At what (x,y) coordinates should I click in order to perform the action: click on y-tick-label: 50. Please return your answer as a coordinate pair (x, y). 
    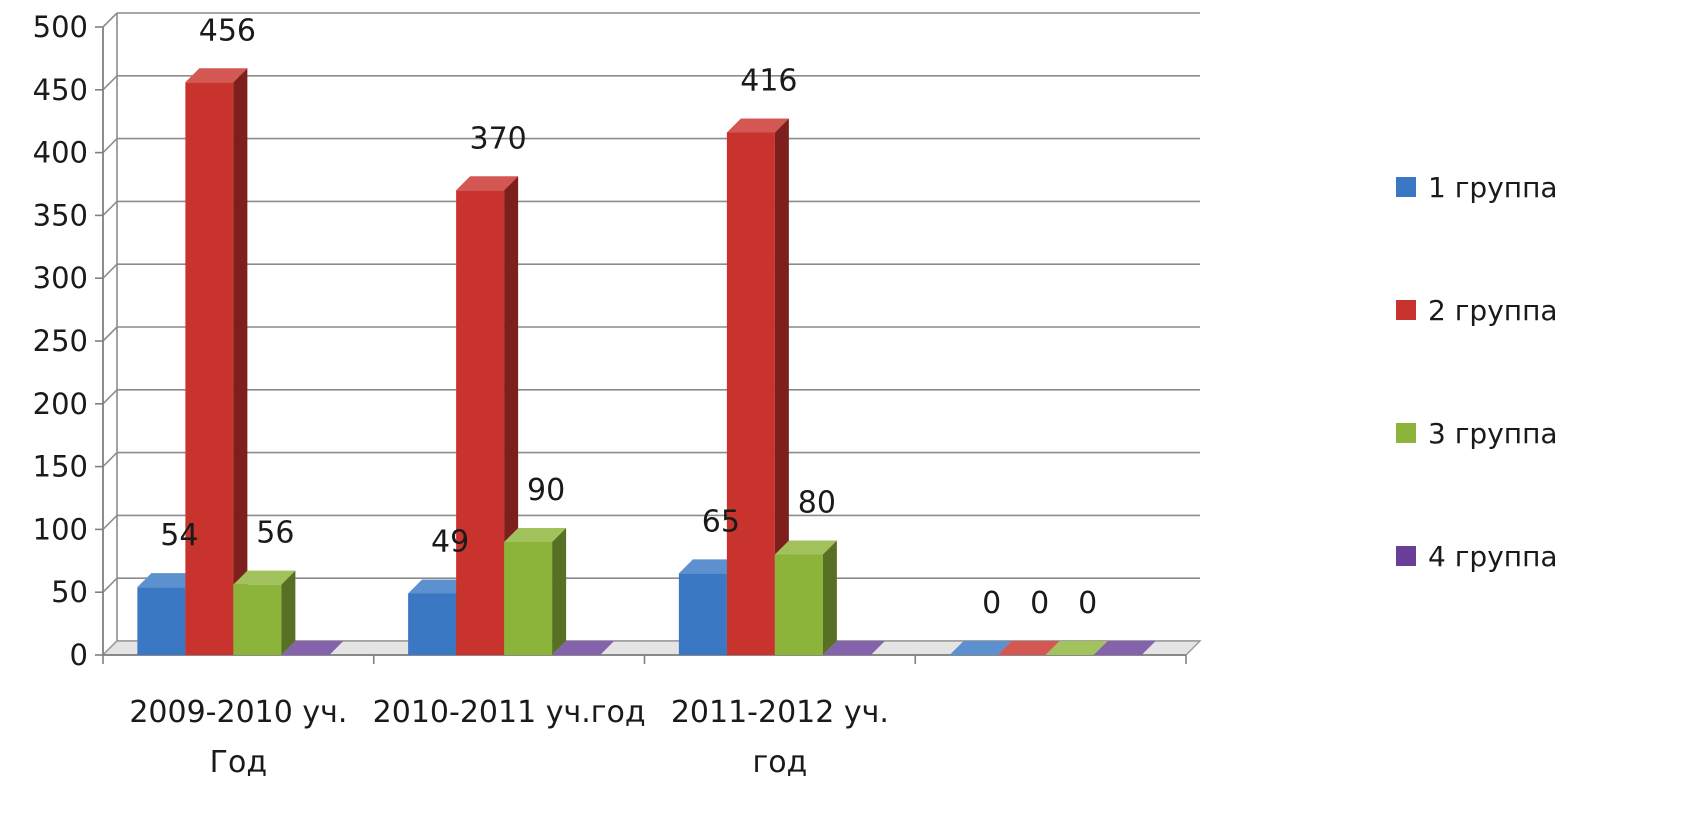
    Looking at the image, I should click on (69, 592).